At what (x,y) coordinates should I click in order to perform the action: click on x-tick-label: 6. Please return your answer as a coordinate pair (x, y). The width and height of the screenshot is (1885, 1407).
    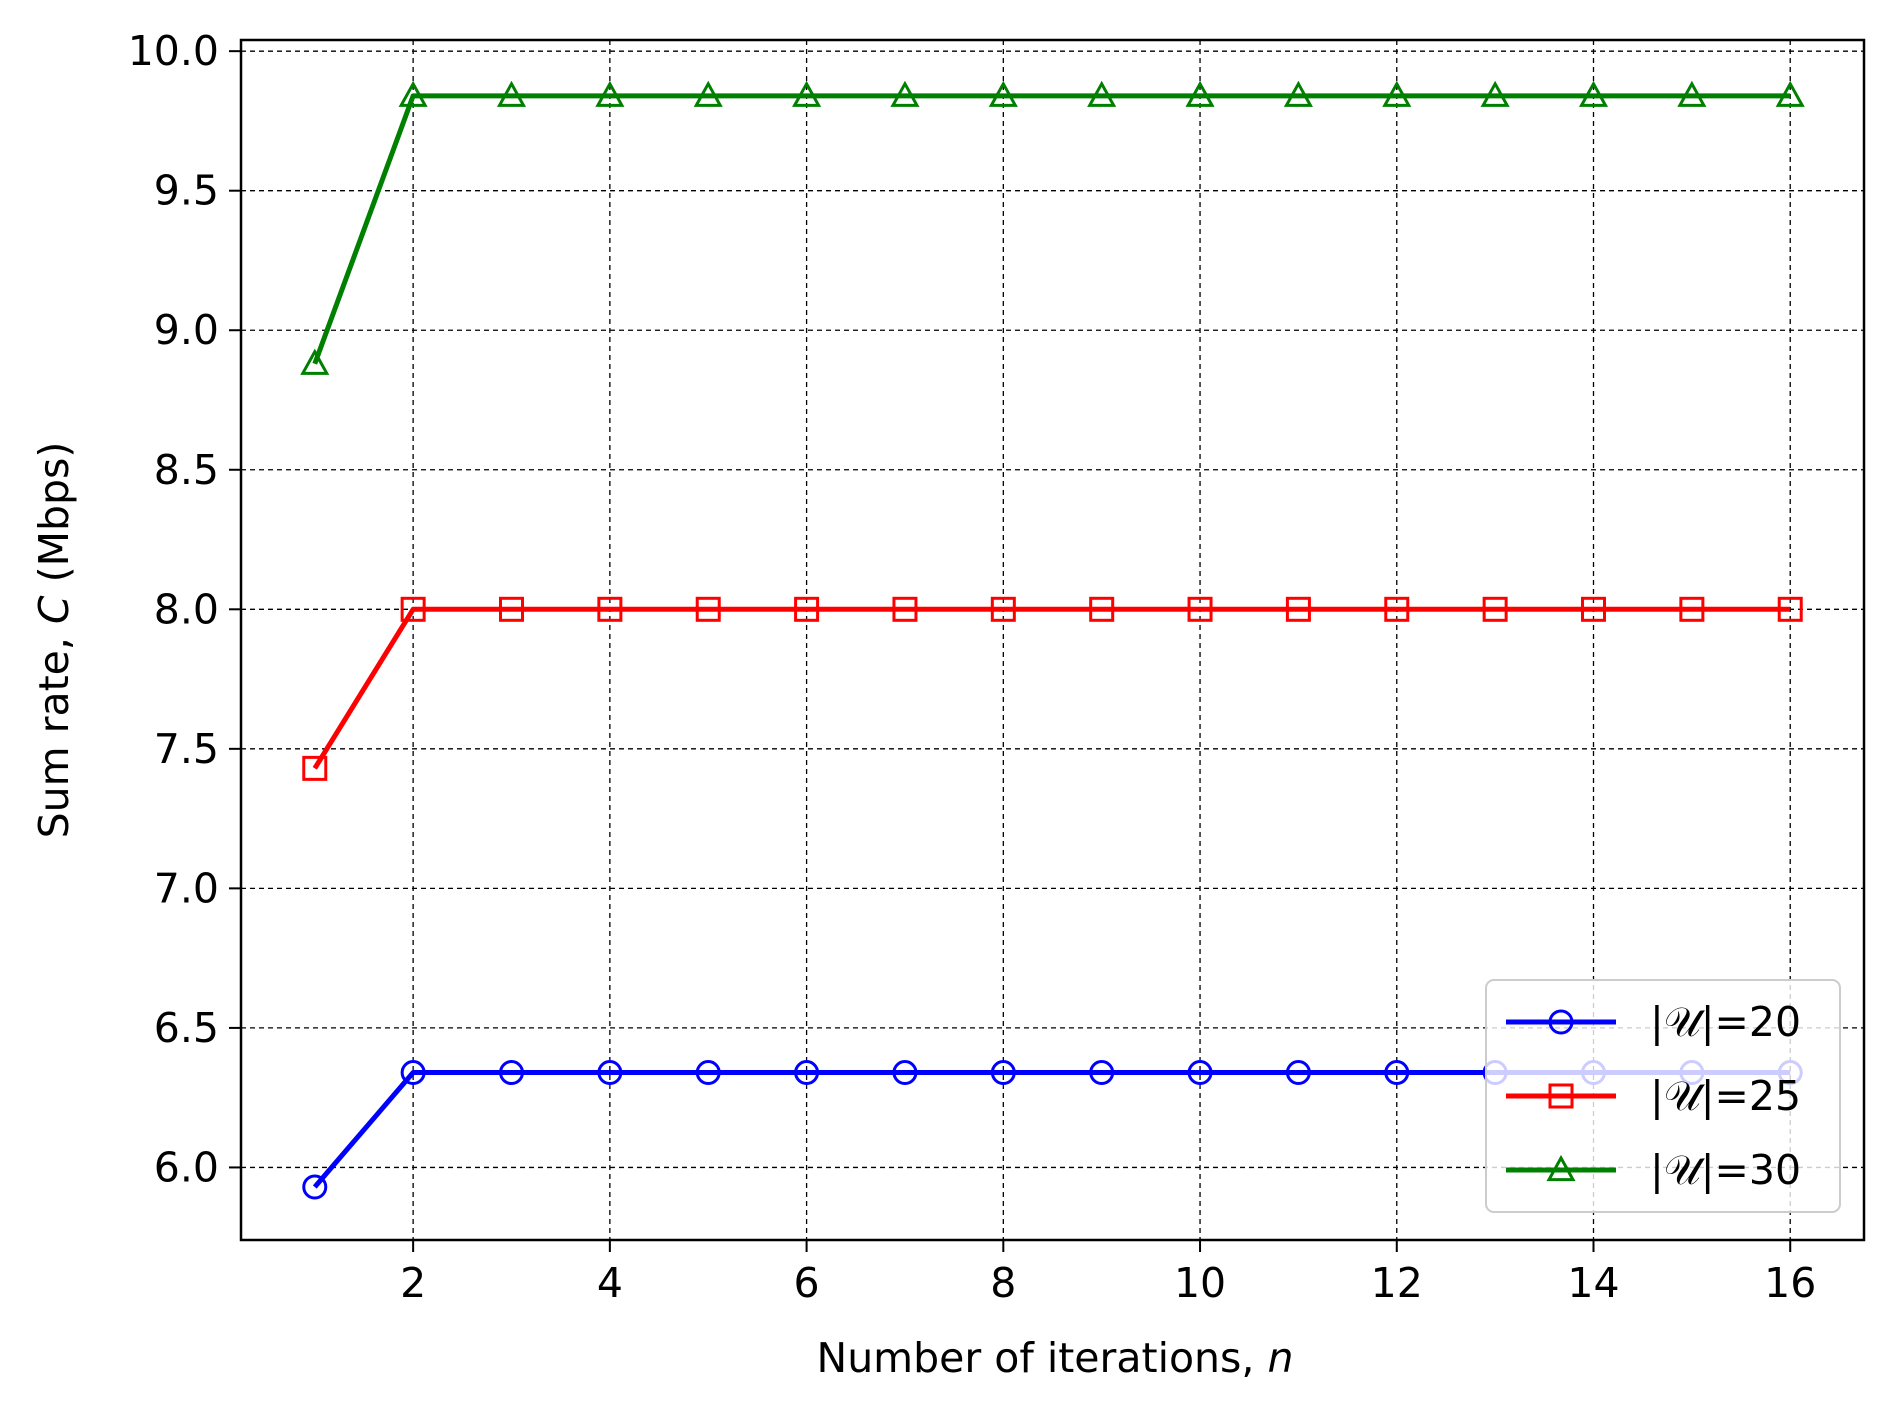
    Looking at the image, I should click on (807, 1283).